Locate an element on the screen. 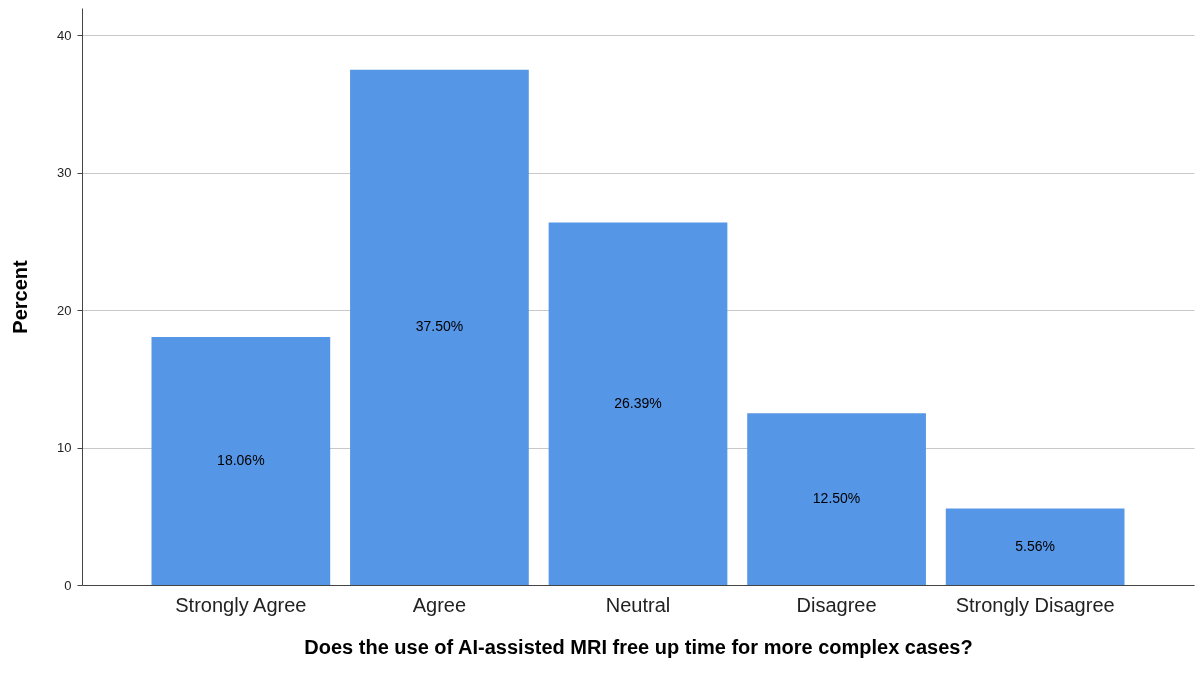  x-tick-label: Neutral is located at coordinates (638, 604).